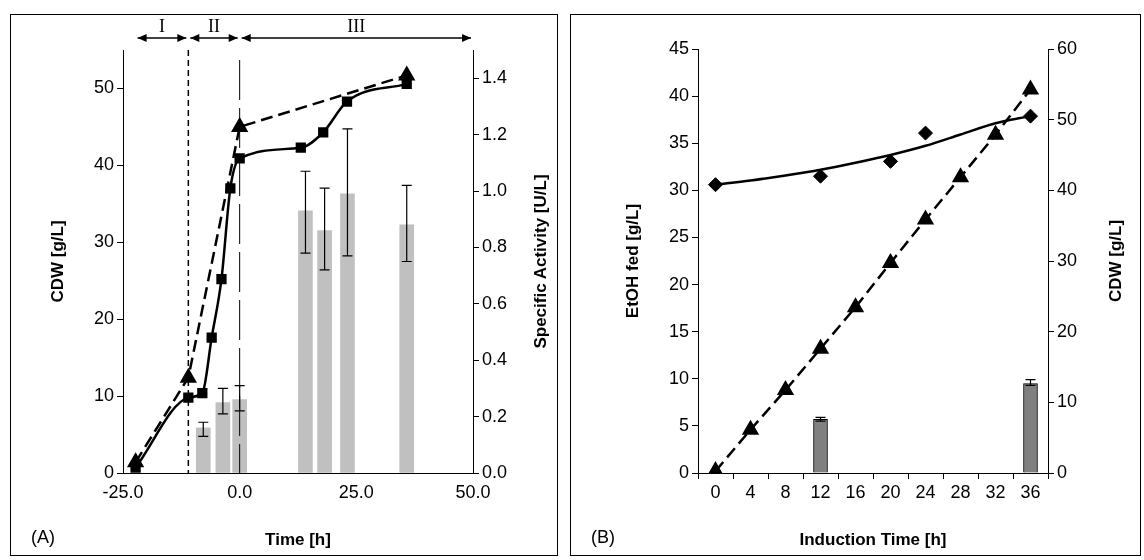 This screenshot has height=560, width=1144. Describe the element at coordinates (356, 491) in the screenshot. I see `x-tick-label: 25.0` at that location.